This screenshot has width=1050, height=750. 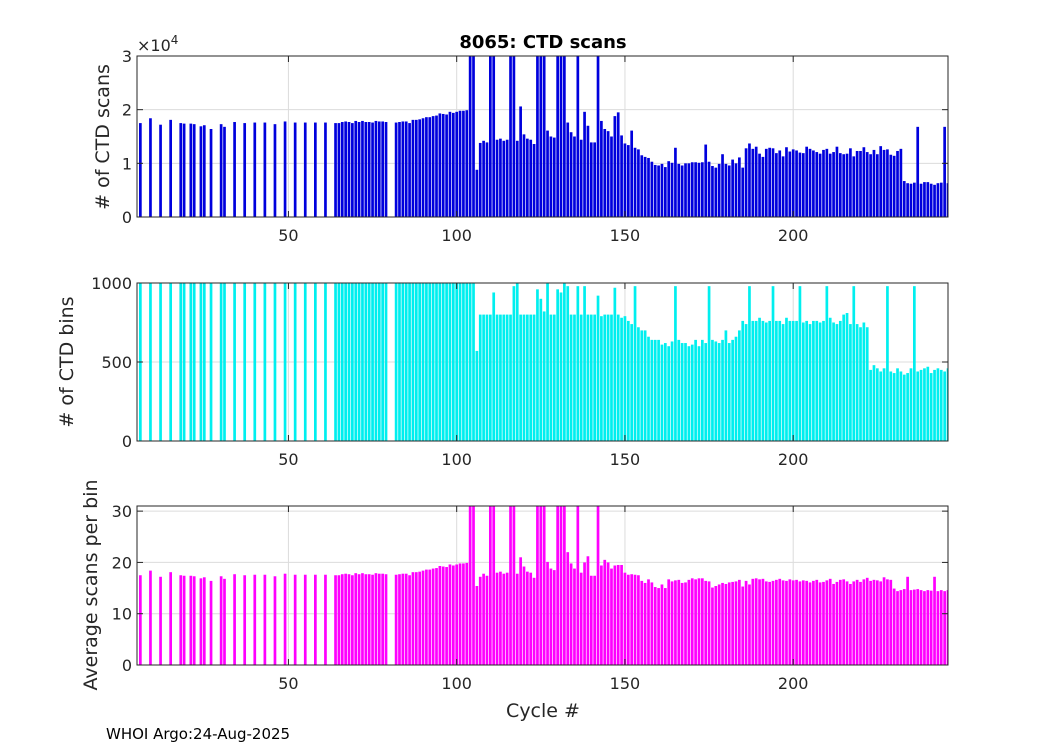 I want to click on chart-title: 8065: CTD scans, so click(x=542, y=42).